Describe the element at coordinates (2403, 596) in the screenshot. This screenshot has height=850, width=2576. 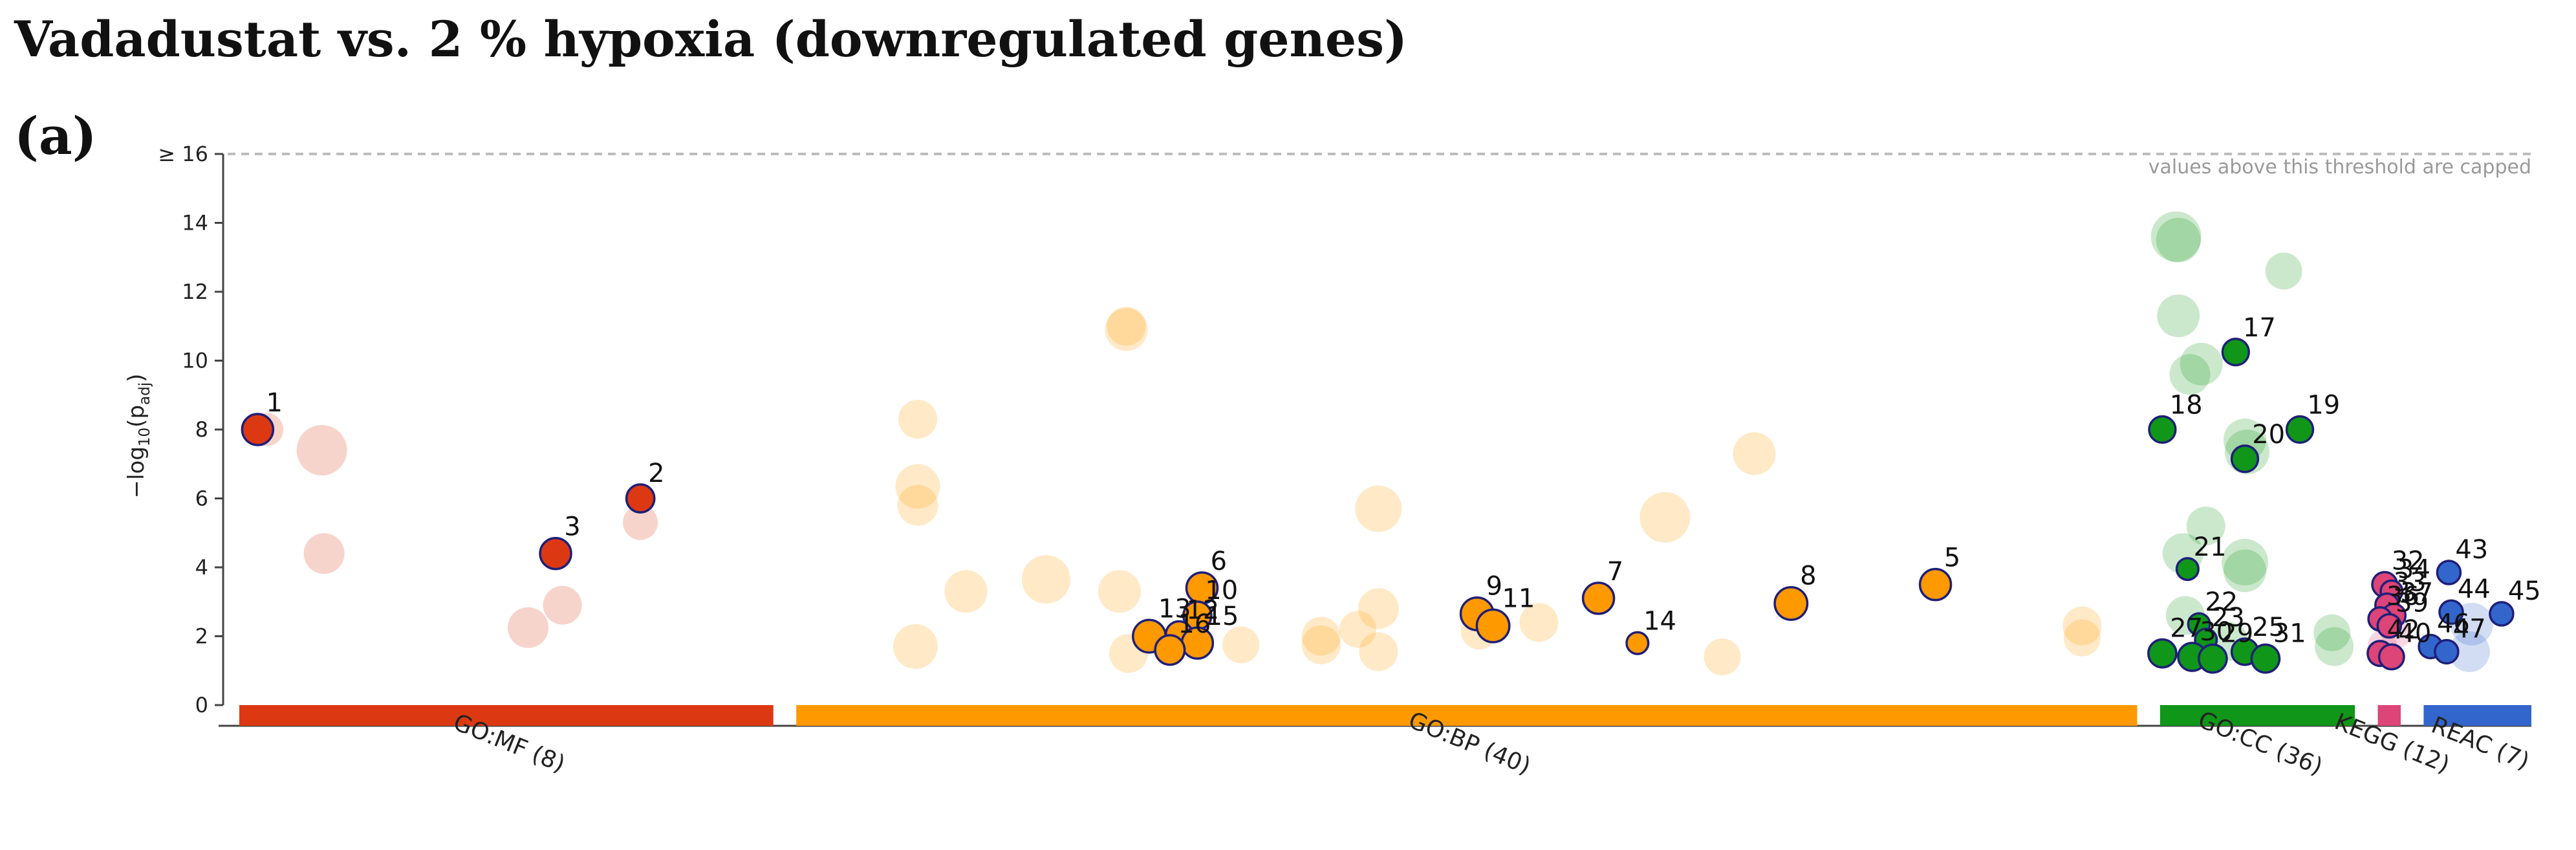
I see `point-label: 36` at that location.